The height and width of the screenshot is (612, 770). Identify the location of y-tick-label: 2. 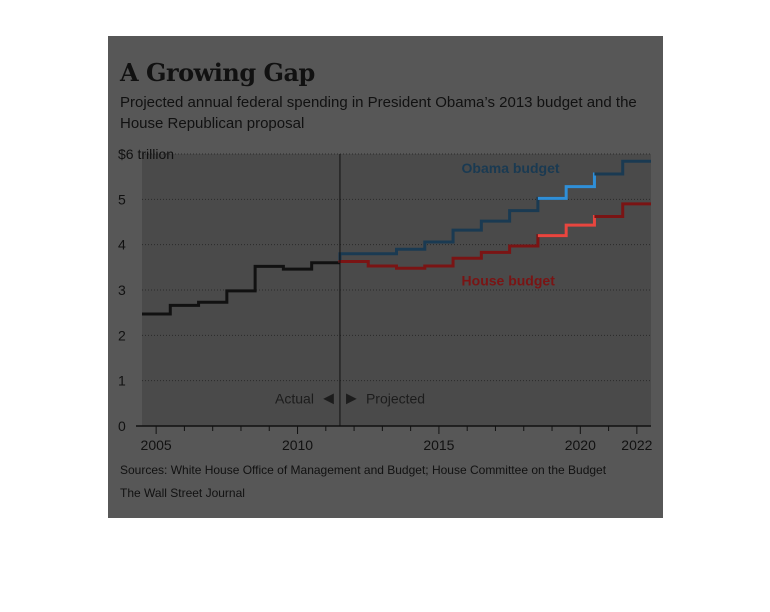
(122, 335).